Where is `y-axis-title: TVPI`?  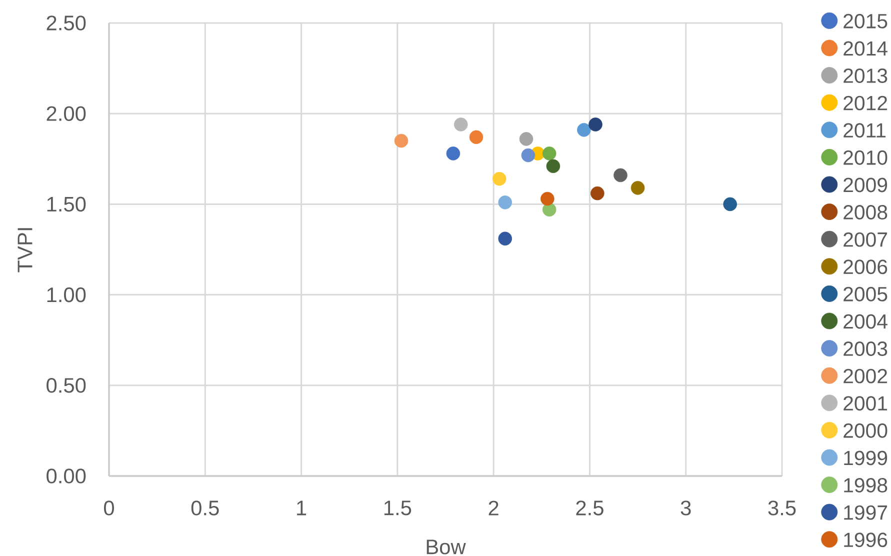 y-axis-title: TVPI is located at coordinates (25, 250).